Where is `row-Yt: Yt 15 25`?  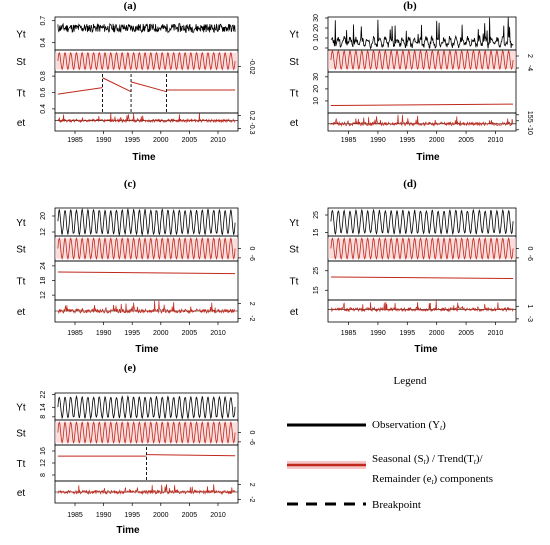 row-Yt: Yt 15 25 is located at coordinates (403, 222).